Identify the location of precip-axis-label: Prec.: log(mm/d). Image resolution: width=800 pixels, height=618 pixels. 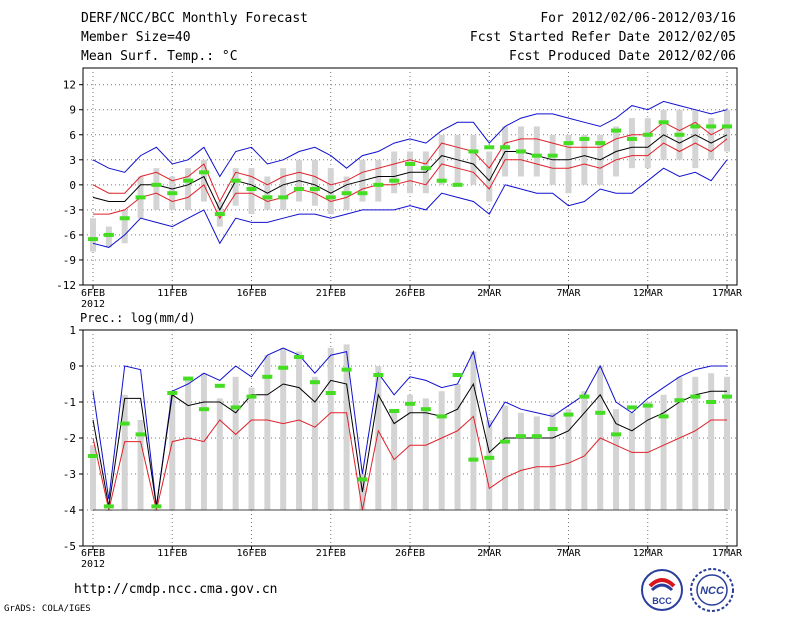
(138, 318).